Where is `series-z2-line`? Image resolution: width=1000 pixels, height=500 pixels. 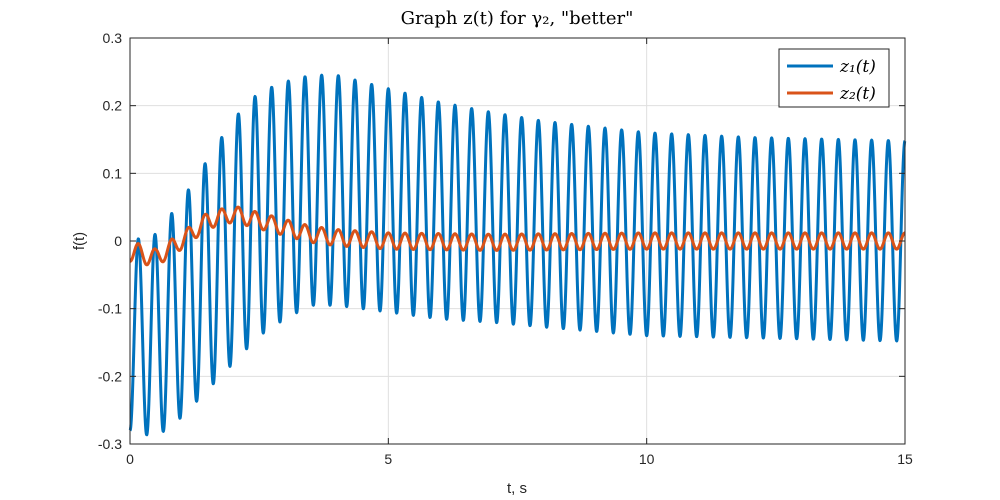
series-z2-line is located at coordinates (517, 236).